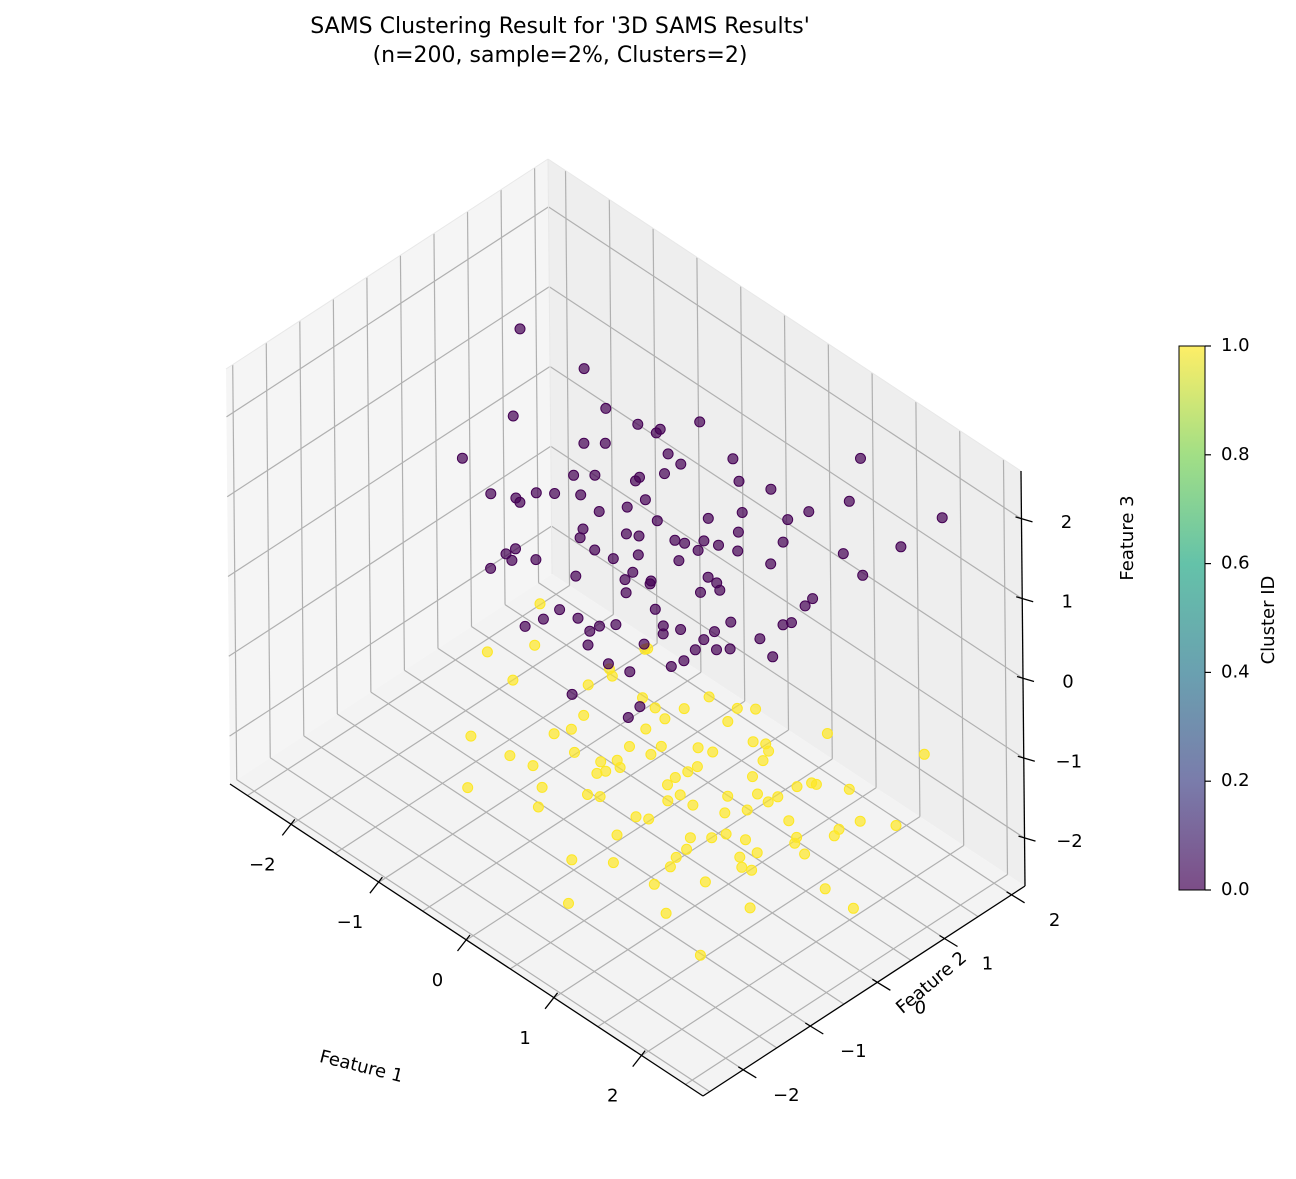  Describe the element at coordinates (524, 1038) in the screenshot. I see `x-tick-label: 1` at that location.